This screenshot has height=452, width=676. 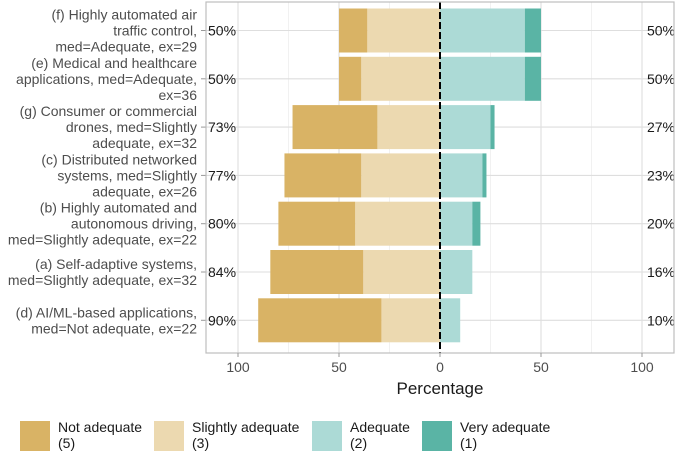 I want to click on left-percentage-label: 84%, so click(x=222, y=272).